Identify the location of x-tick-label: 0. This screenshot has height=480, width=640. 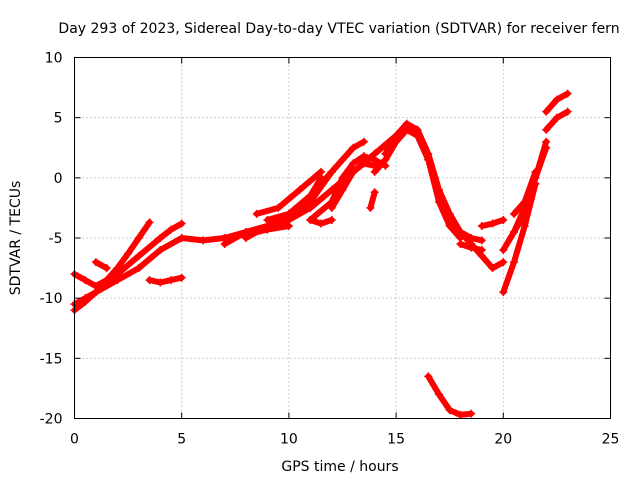
(74, 440).